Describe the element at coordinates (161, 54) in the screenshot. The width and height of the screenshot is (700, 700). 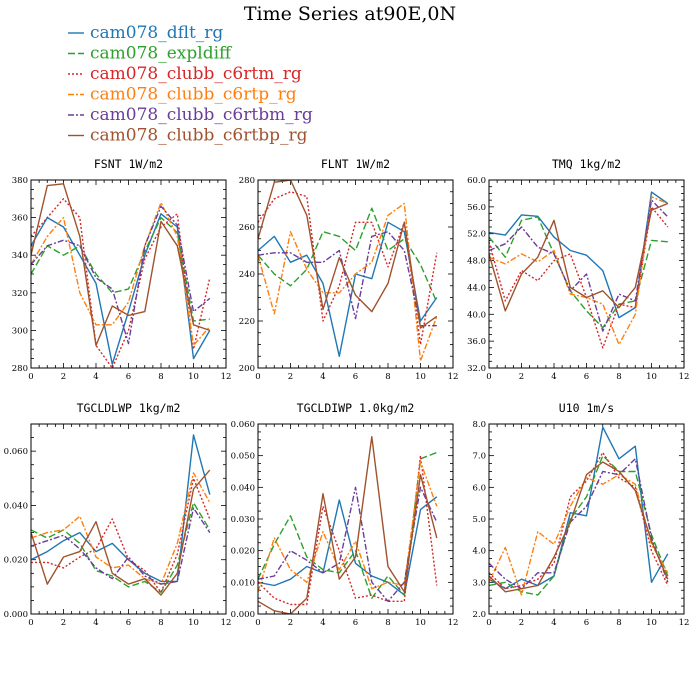
I see `legend-label: cam078_expldiff` at that location.